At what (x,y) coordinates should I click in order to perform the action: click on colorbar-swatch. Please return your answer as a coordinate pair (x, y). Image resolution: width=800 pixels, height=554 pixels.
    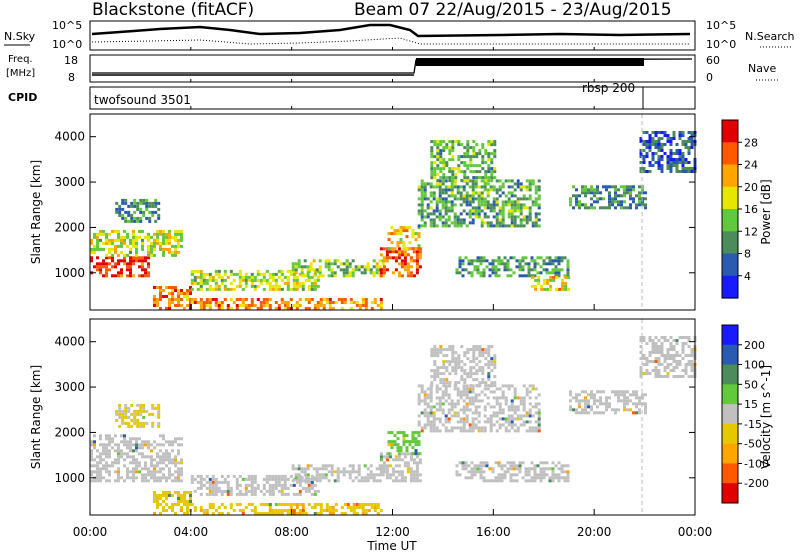
    Looking at the image, I should click on (730, 355).